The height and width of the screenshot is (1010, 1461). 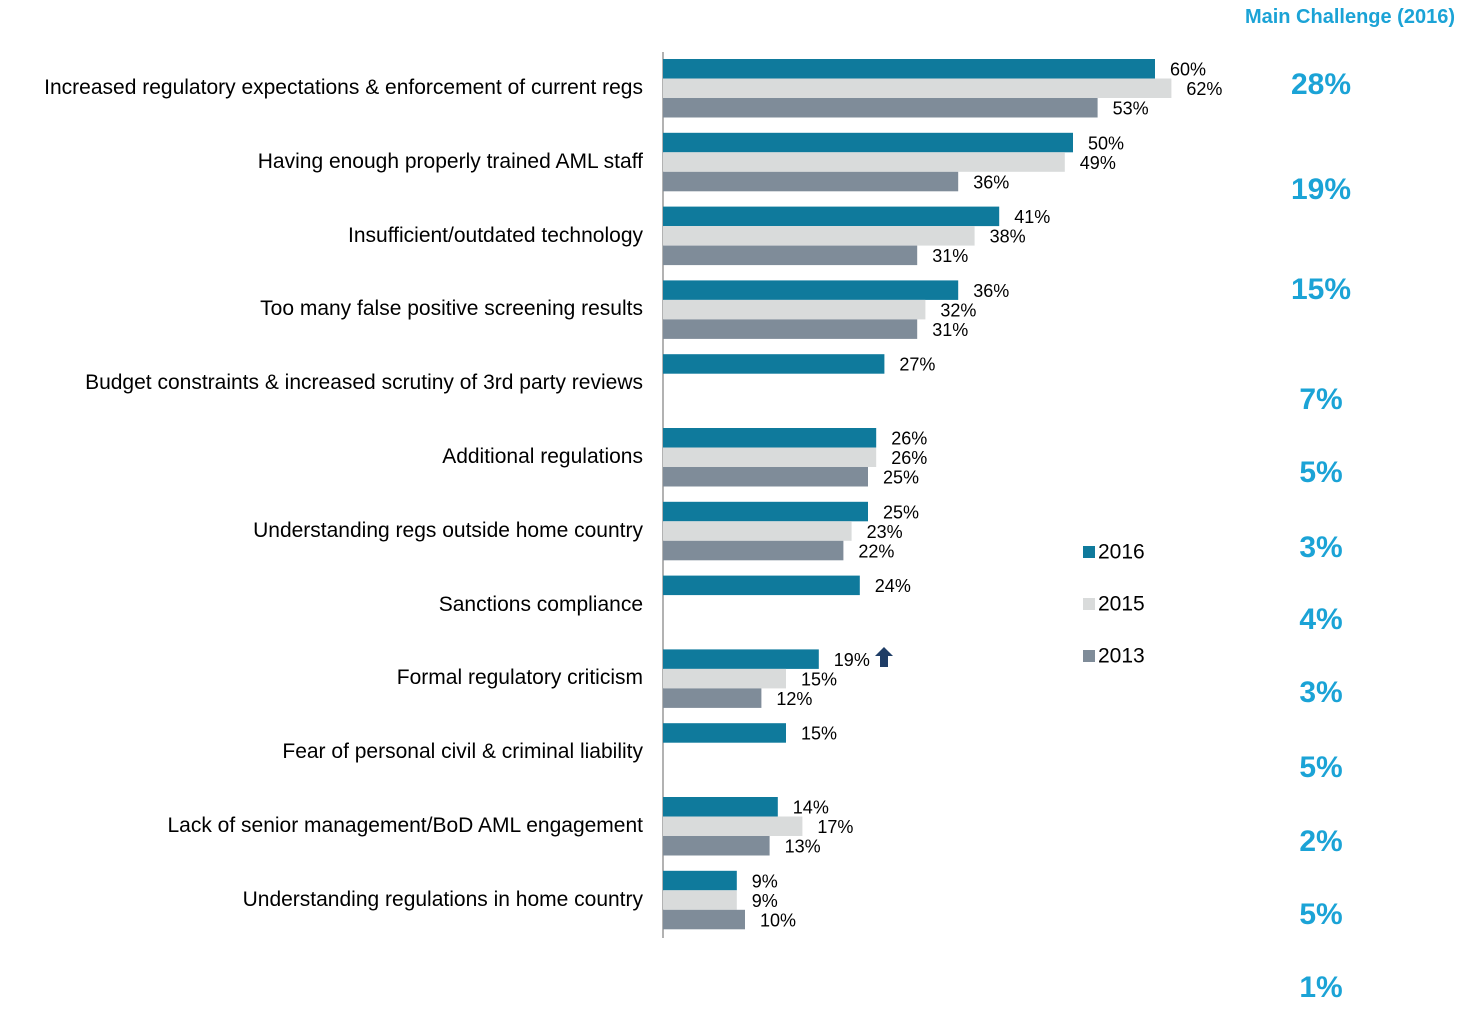 What do you see at coordinates (1008, 237) in the screenshot?
I see `value-label: 38%` at bounding box center [1008, 237].